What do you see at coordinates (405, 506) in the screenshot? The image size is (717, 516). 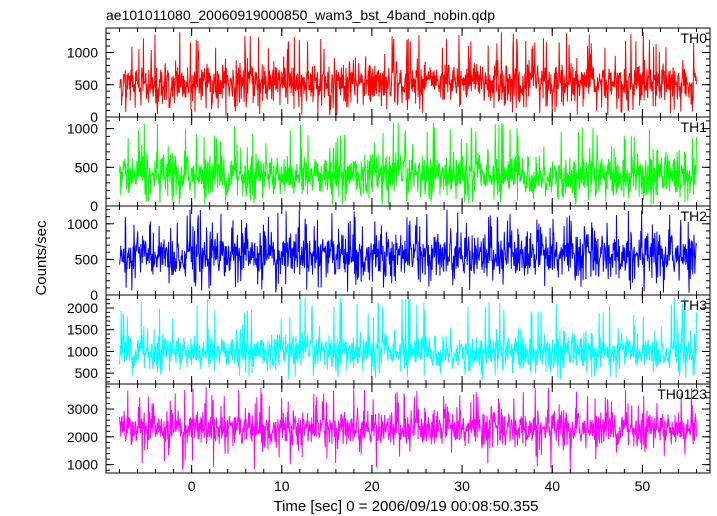 I see `x-axis-title: Time [sec] 0 = 2006/09/19 00:08:50.355` at bounding box center [405, 506].